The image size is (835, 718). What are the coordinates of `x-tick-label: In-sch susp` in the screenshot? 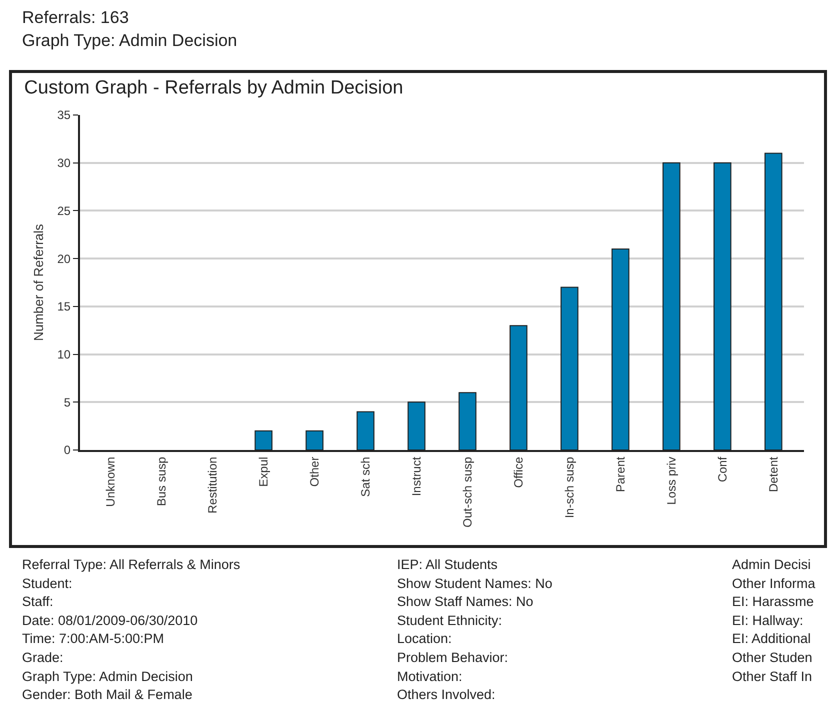 It's located at (569, 487).